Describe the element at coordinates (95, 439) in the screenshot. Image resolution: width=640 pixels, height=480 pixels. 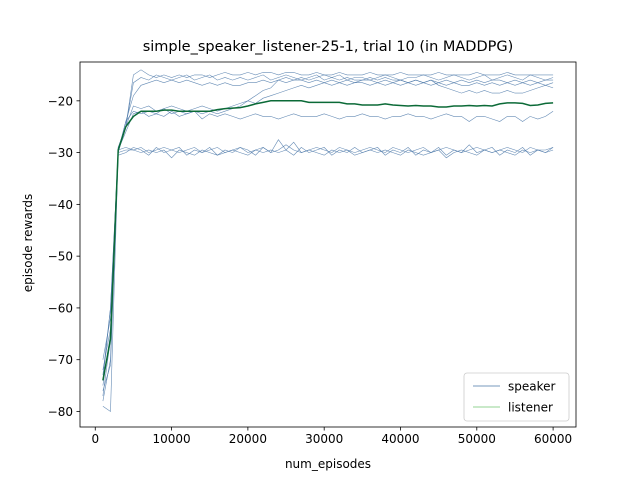
I see `x-tick-label: 0` at that location.